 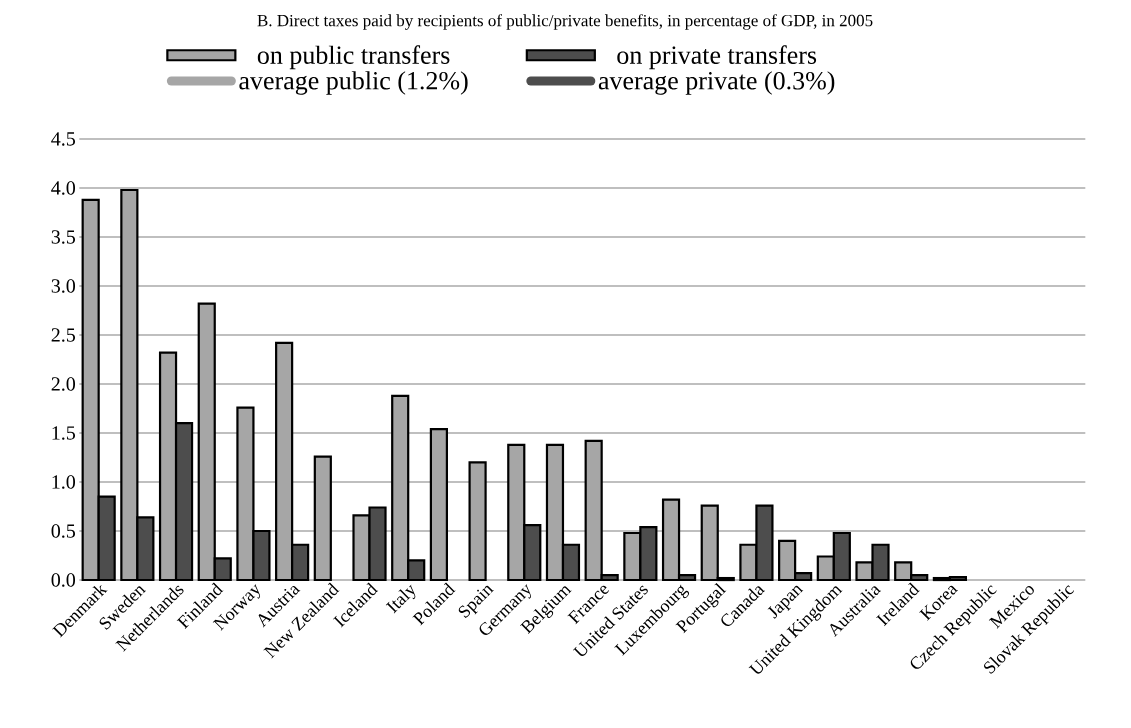 What do you see at coordinates (63, 335) in the screenshot?
I see `y-tick-label: 2.5` at bounding box center [63, 335].